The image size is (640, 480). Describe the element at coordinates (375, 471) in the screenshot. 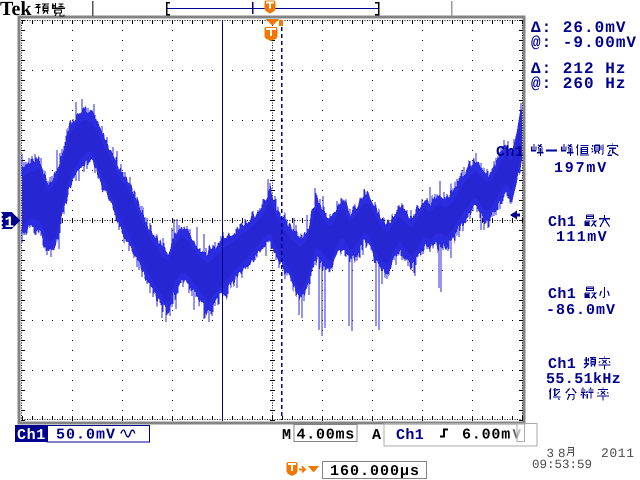

I see `svg-text: 160.000µs` at that location.